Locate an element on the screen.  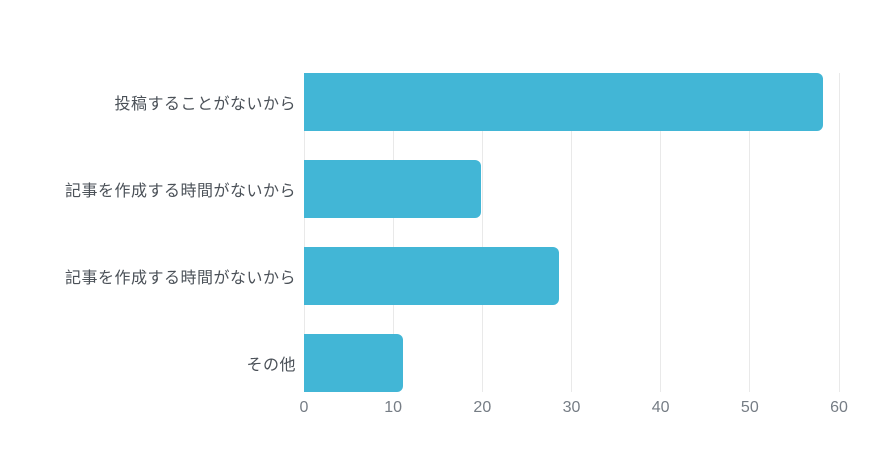
category-label-0: 投稿することがないから is located at coordinates (205, 104).